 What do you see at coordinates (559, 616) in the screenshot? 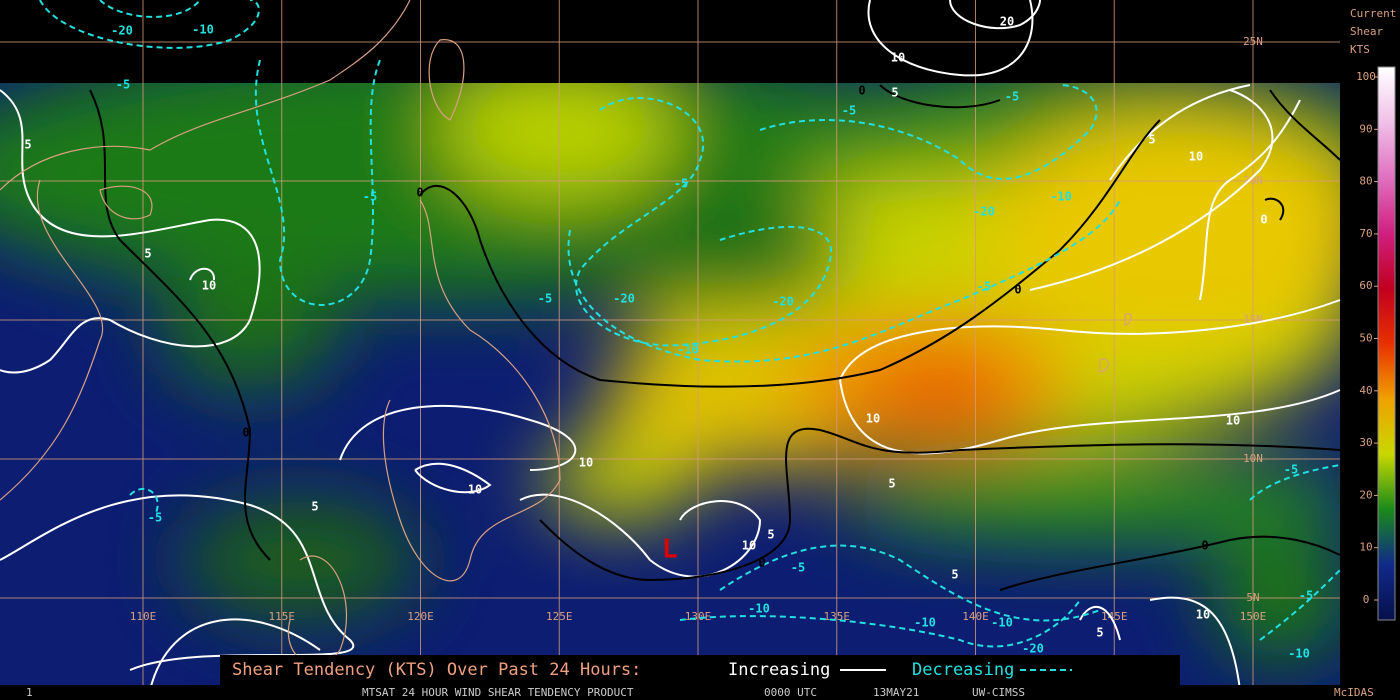
I see `longitude-label: 125E` at bounding box center [559, 616].